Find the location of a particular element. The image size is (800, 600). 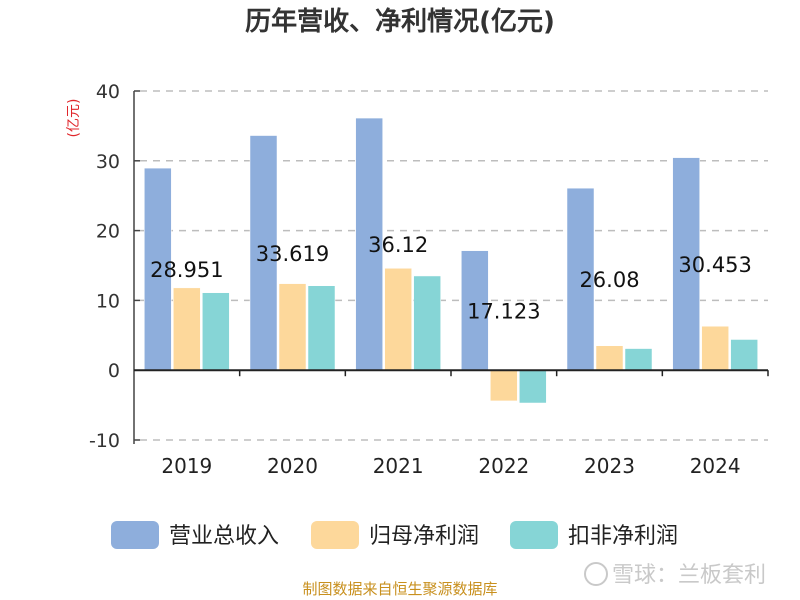

bar-2-2022 is located at coordinates (504, 385).